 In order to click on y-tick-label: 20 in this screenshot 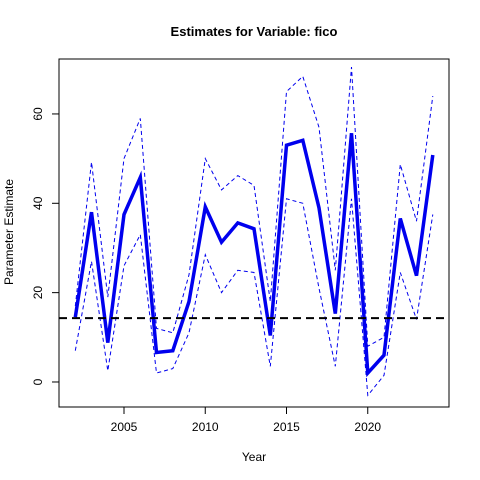, I will do `click(38, 293)`.